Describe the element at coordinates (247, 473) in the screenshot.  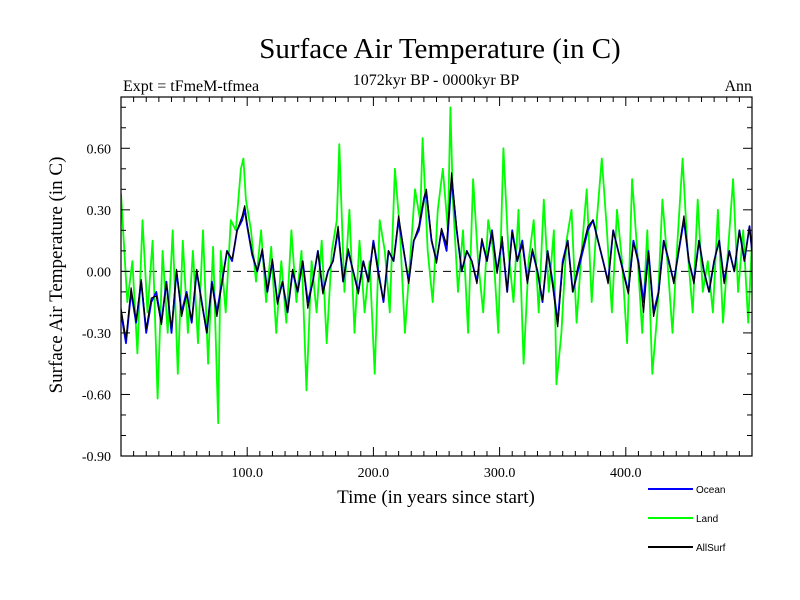
I see `x-tick-label: 100.0` at that location.